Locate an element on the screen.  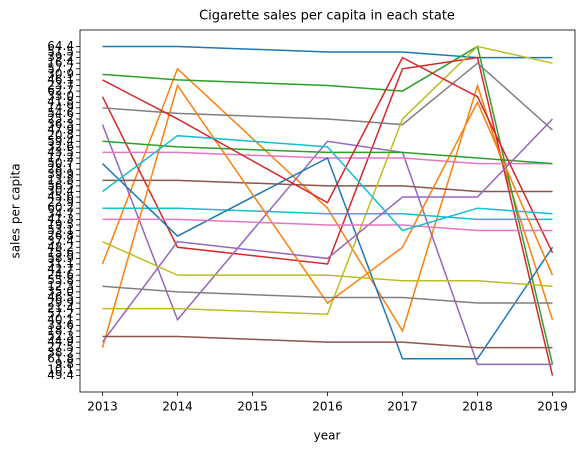
y-tick-label: 35.0 is located at coordinates (60, 291).